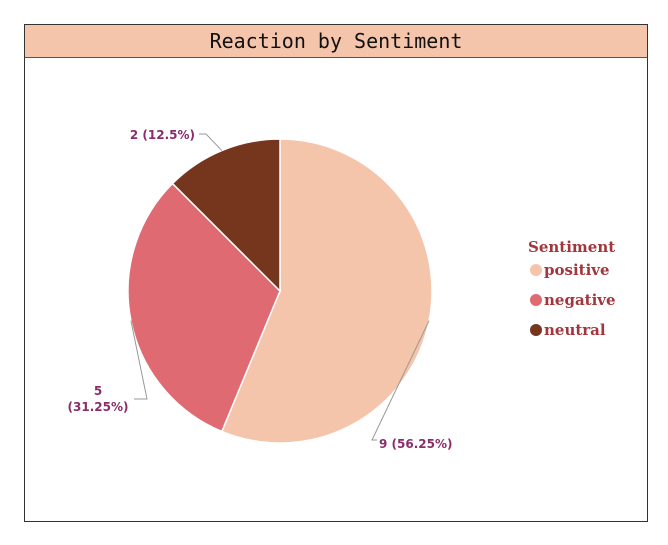 Image resolution: width=668 pixels, height=545 pixels. What do you see at coordinates (580, 300) in the screenshot?
I see `legend-label-negative: negative` at bounding box center [580, 300].